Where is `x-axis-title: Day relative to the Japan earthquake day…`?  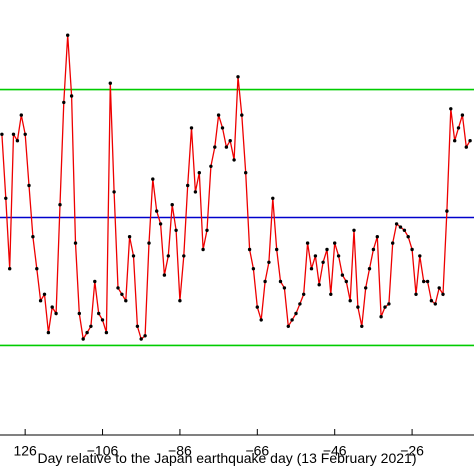
x-axis-title: Day relative to the Japan earthquake day… is located at coordinates (226, 458).